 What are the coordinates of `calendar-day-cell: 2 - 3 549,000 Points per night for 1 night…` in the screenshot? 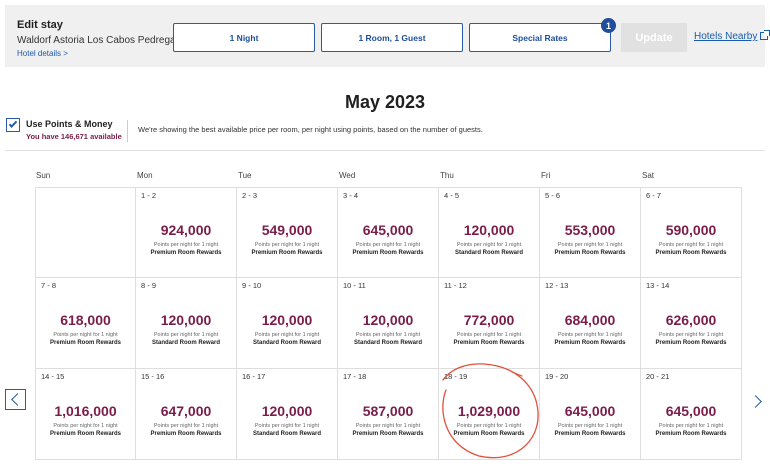 It's located at (287, 232).